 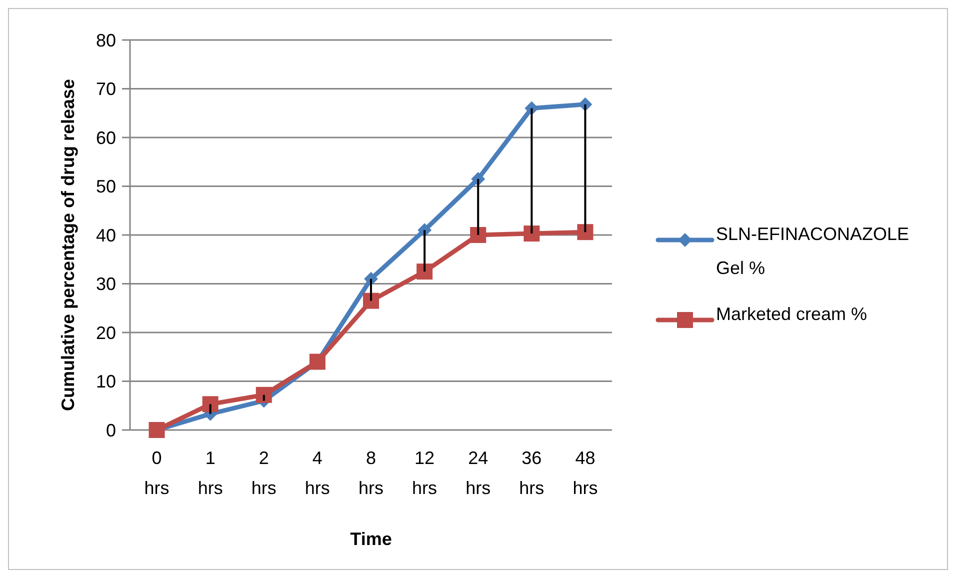 What do you see at coordinates (531, 473) in the screenshot?
I see `x-tick-label: 36 hrs` at bounding box center [531, 473].